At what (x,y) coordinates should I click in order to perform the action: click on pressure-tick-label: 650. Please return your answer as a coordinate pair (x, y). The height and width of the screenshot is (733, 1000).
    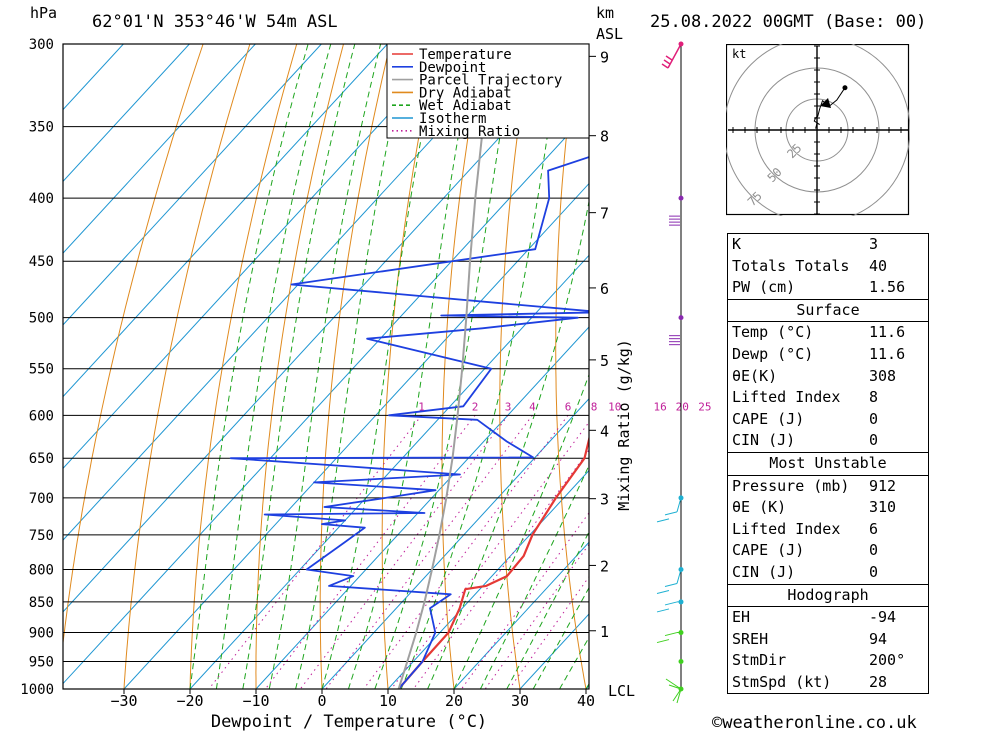
    Looking at the image, I should click on (41, 459).